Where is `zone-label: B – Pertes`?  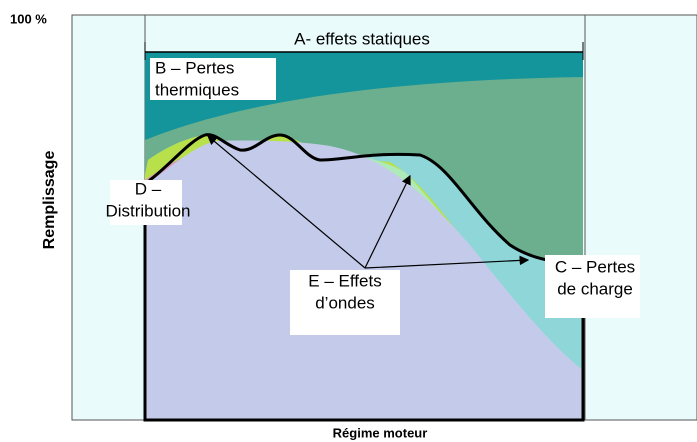 zone-label: B – Pertes is located at coordinates (194, 67).